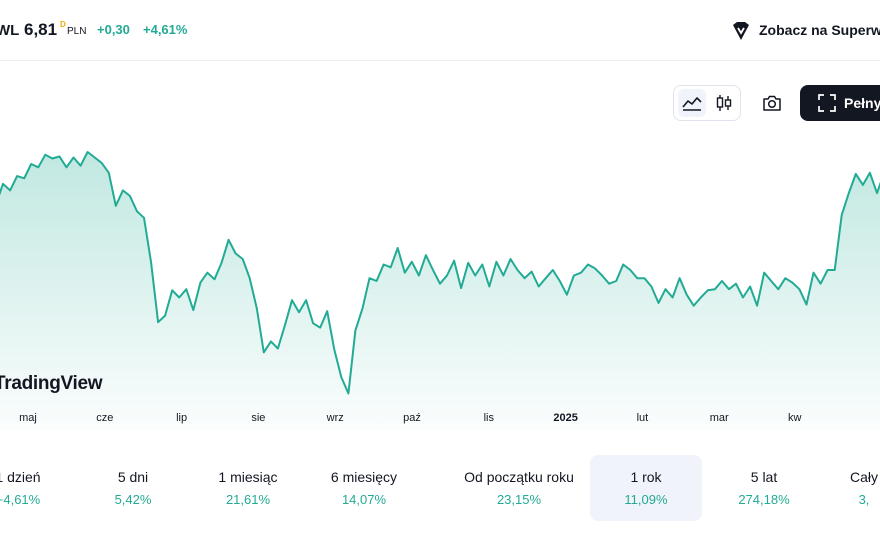 The image size is (880, 540). What do you see at coordinates (764, 477) in the screenshot?
I see `period-label: 5 lat` at bounding box center [764, 477].